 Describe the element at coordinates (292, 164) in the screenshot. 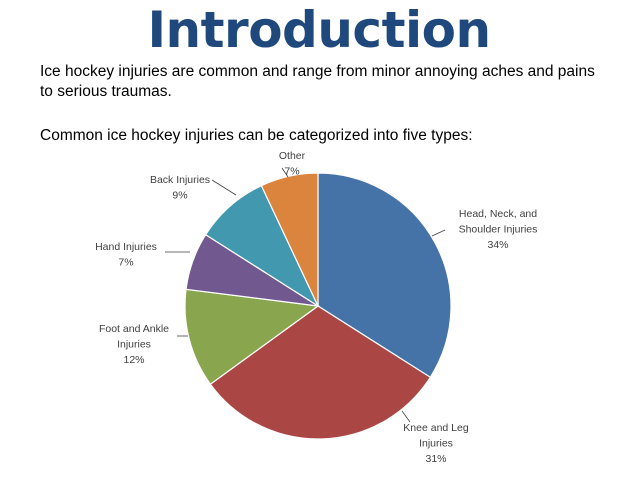

I see `data-label-6: Other 7%` at that location.